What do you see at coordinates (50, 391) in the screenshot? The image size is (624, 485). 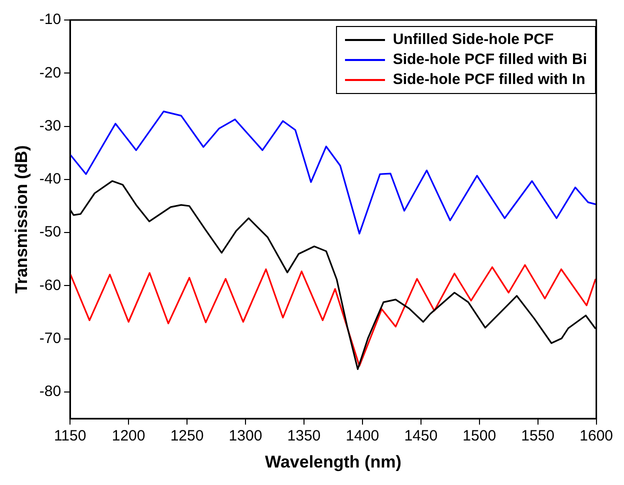 I see `y-tick-label: -80` at bounding box center [50, 391].